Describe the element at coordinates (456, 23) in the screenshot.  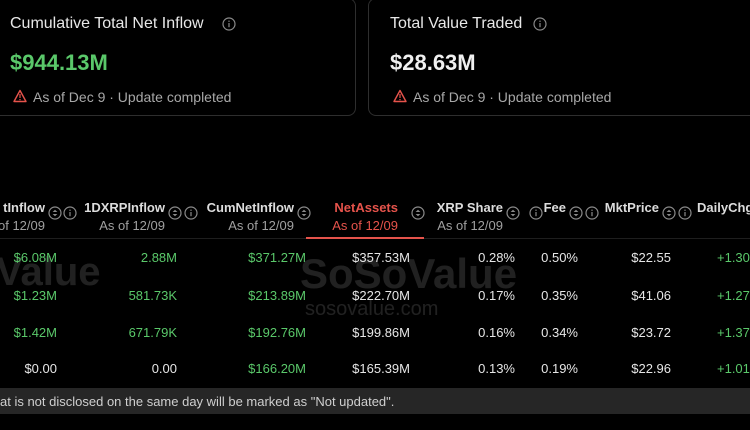
I see `card-title: Total Value Traded` at that location.